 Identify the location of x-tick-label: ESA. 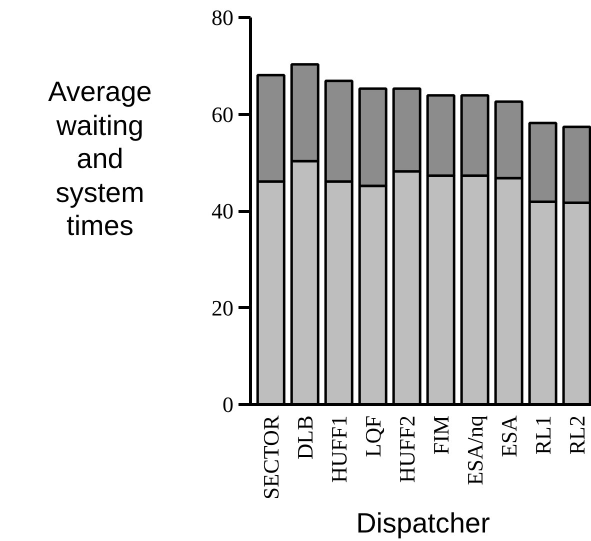
(509, 436).